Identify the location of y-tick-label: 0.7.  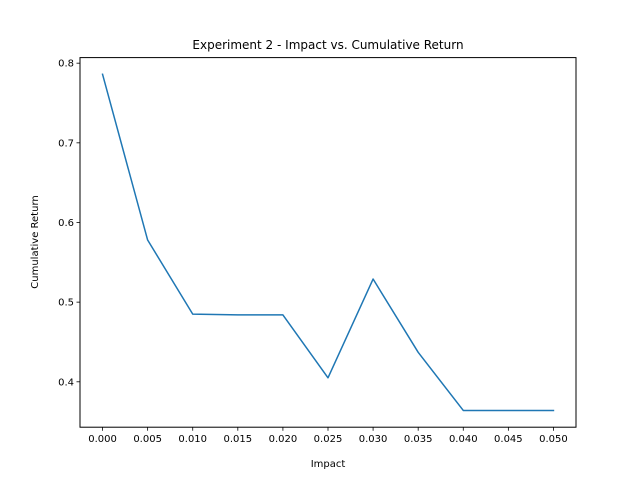
(66, 143).